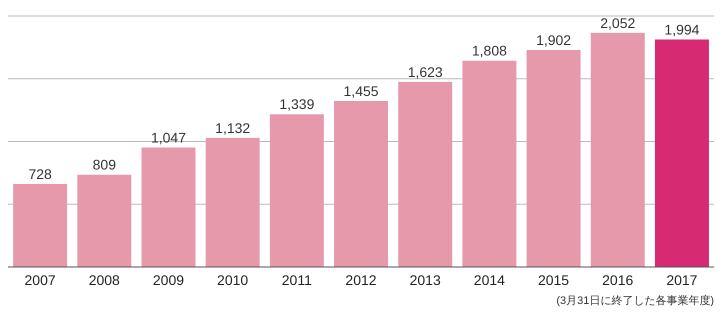 The height and width of the screenshot is (321, 722). Describe the element at coordinates (40, 174) in the screenshot. I see `data-label: 728` at that location.